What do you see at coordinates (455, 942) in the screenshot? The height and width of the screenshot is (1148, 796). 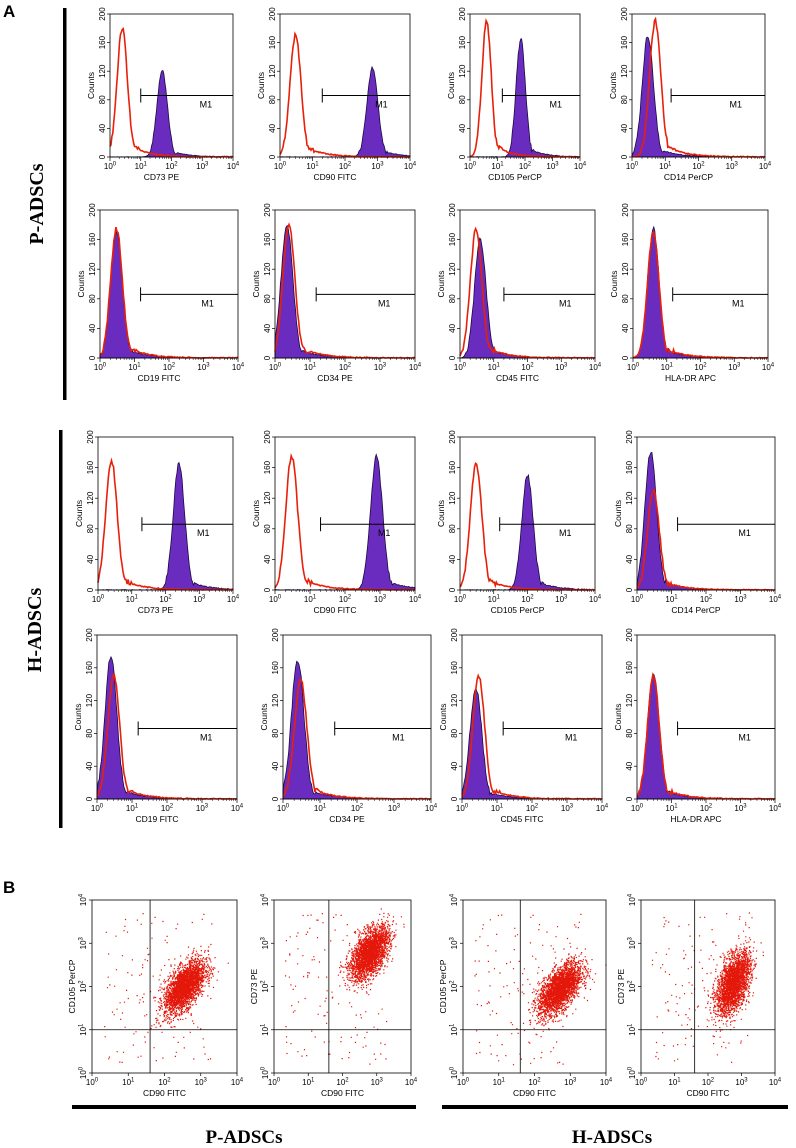 I see `y-tick-label: 103` at bounding box center [455, 942].